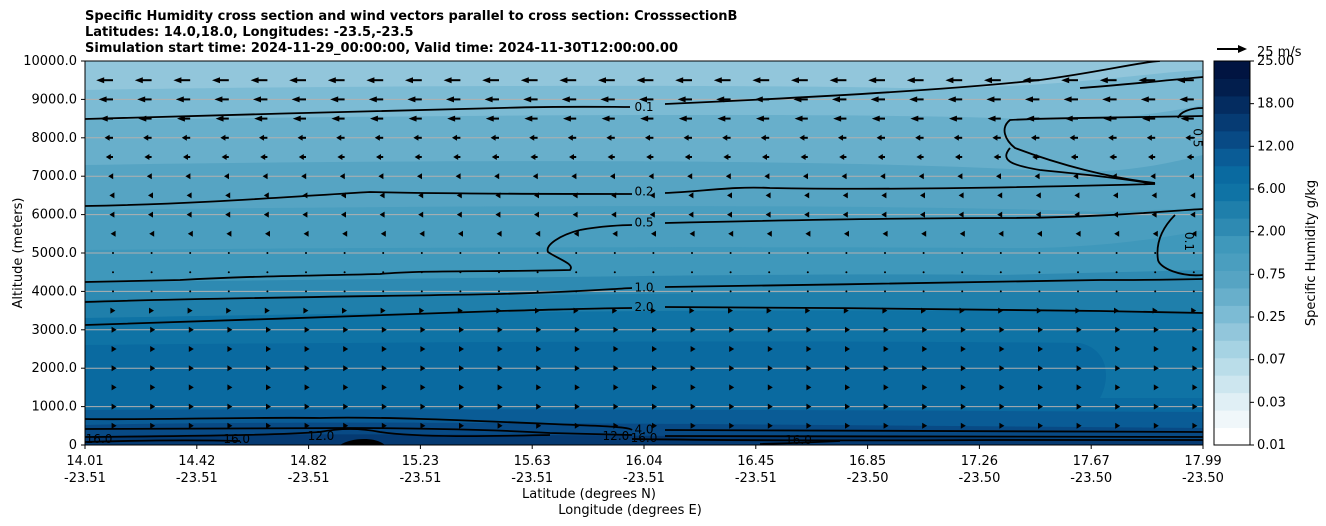 Image resolution: width=1326 pixels, height=526 pixels. I want to click on colorbar-tick-label: 25.00, so click(1275, 61).